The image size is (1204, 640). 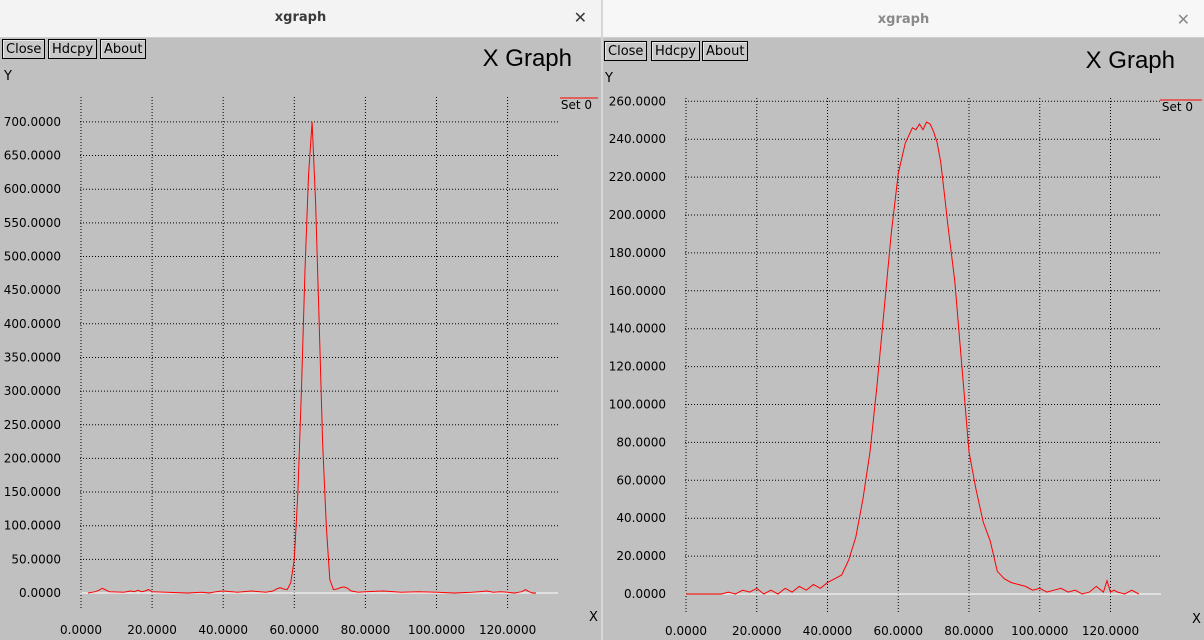 I want to click on y-tick-label: 40.0000, so click(x=641, y=518).